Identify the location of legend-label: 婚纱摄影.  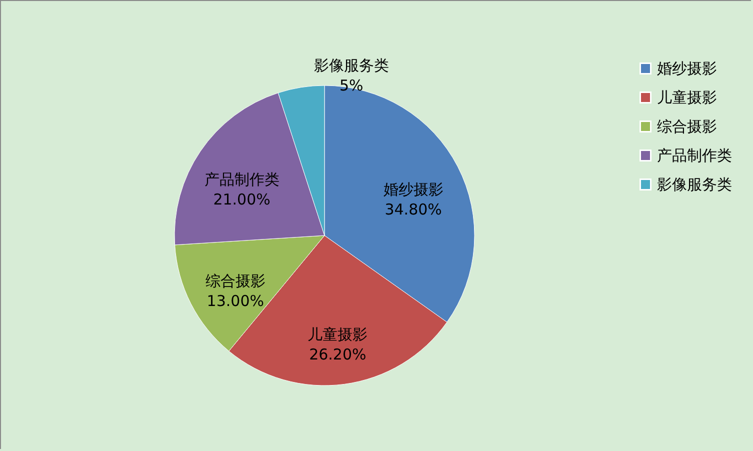
(687, 69).